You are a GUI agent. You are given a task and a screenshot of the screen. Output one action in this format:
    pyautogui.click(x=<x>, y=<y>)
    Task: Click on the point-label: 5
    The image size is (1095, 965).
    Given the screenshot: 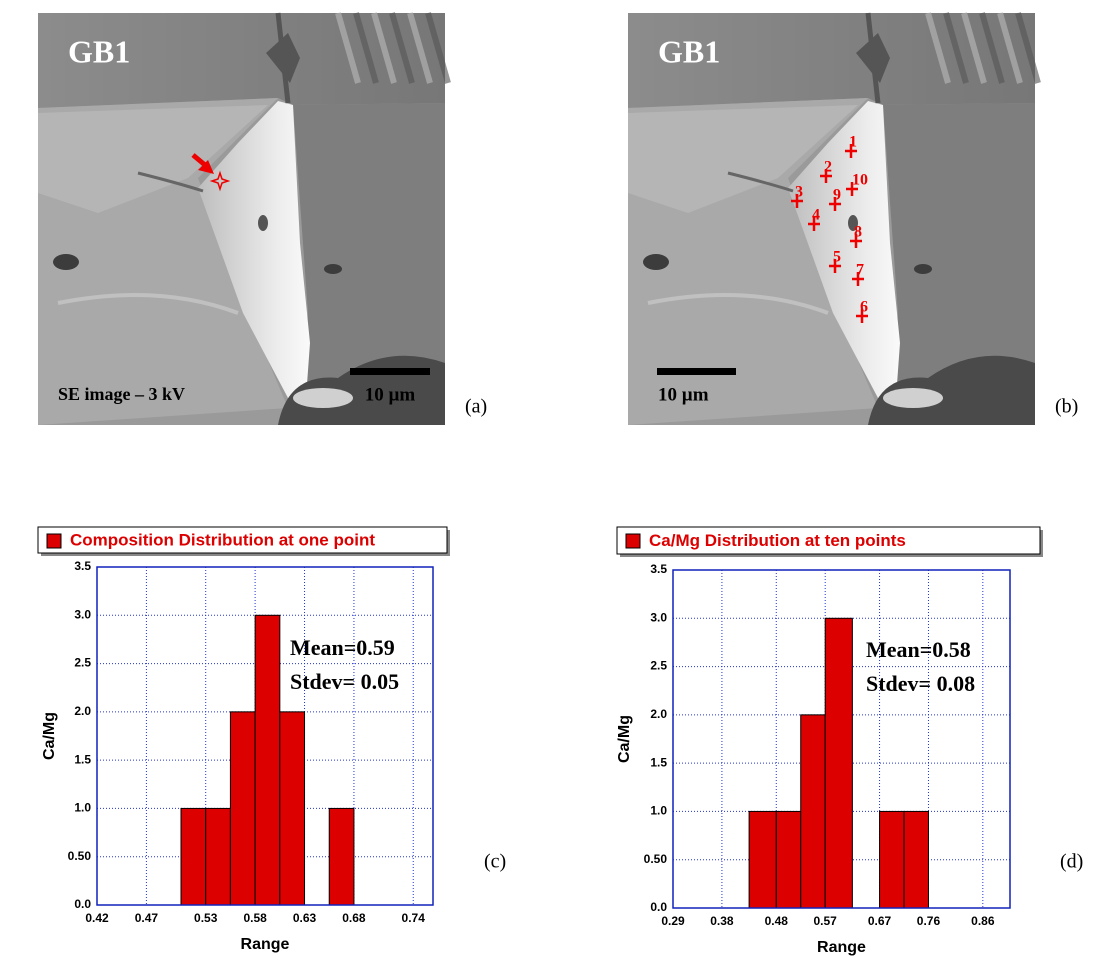 What is the action you would take?
    pyautogui.click(x=837, y=257)
    